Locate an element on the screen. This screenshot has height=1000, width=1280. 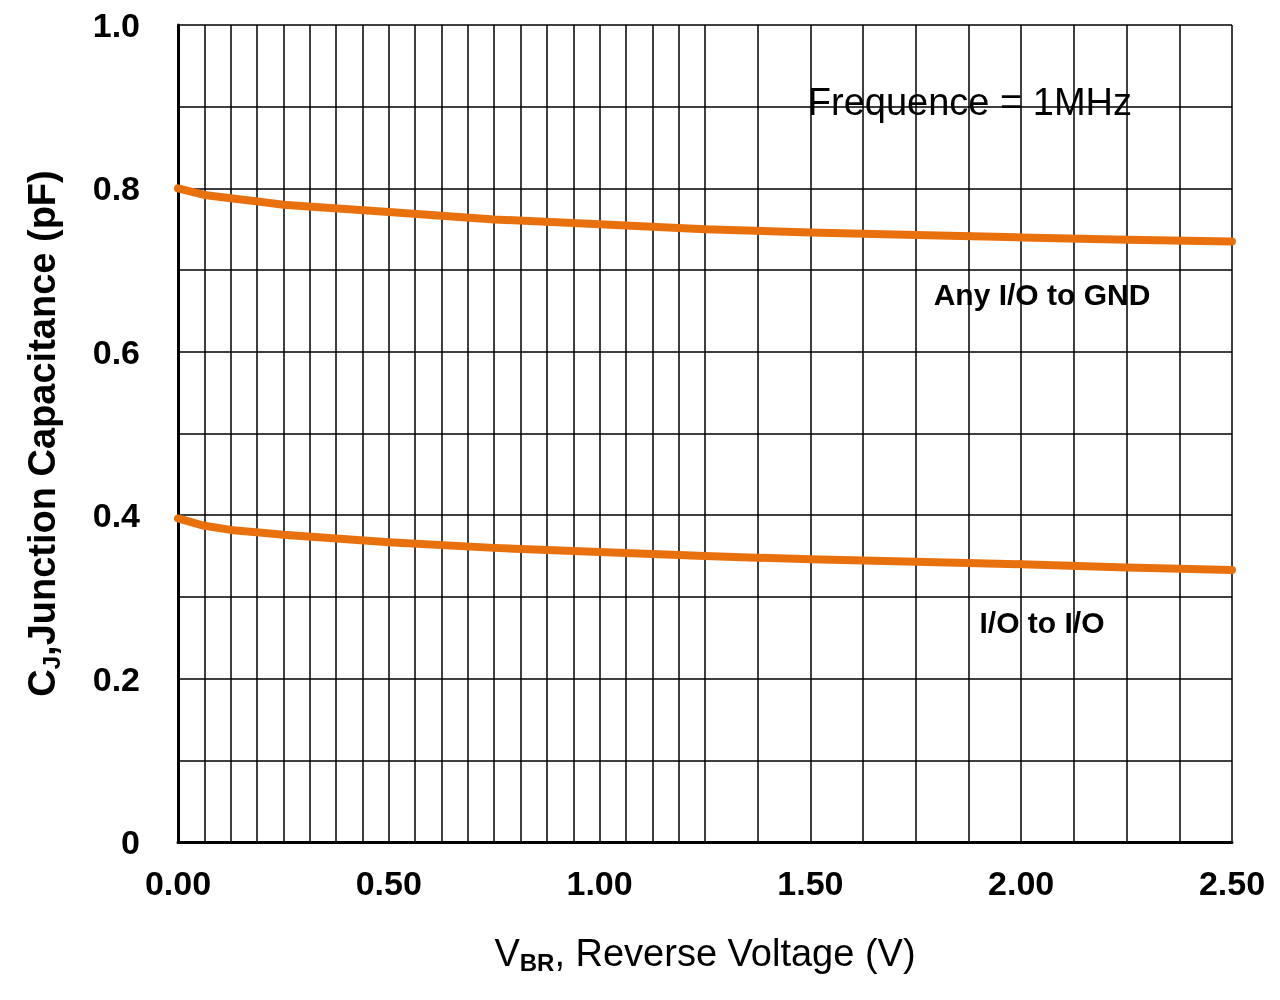
x-tick-label: 0.50 is located at coordinates (388, 883).